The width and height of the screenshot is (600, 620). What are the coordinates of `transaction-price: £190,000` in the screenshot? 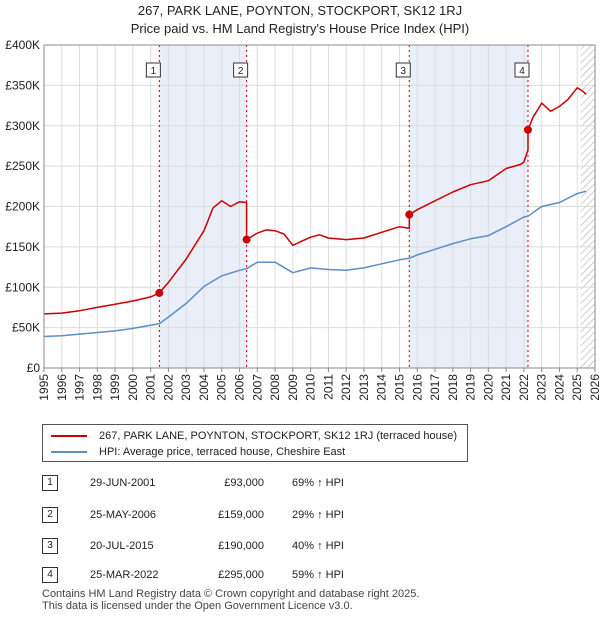 It's located at (241, 546).